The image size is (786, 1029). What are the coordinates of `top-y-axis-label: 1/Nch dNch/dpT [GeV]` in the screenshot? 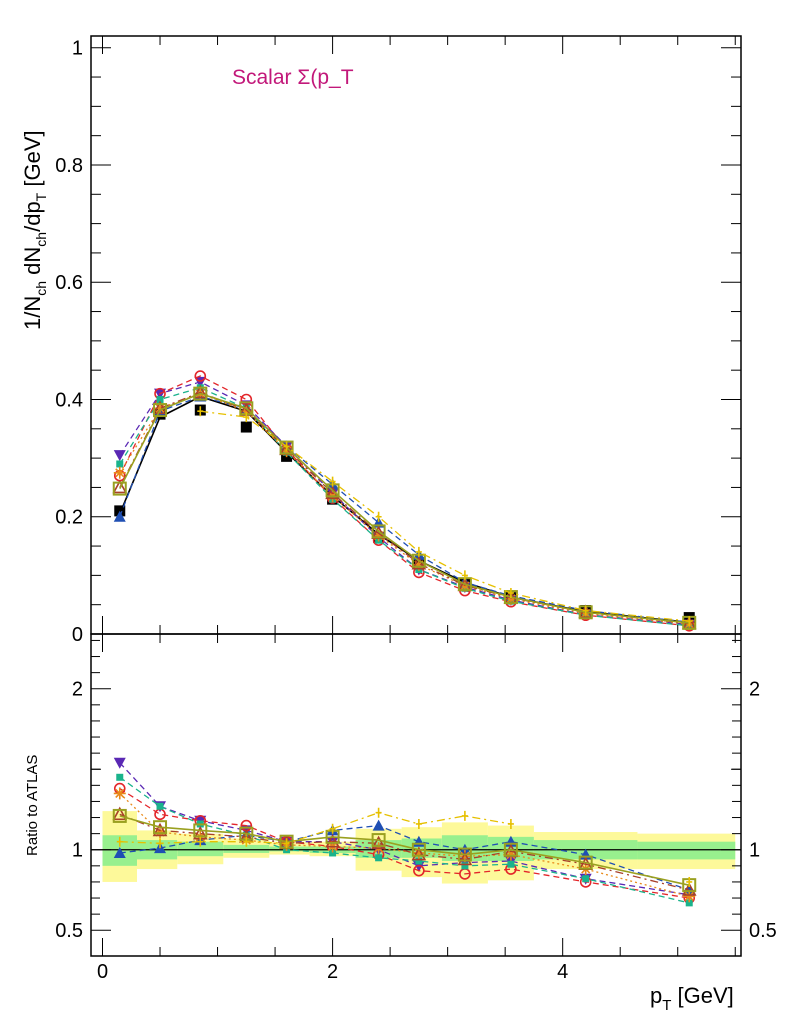 It's located at (34, 230).